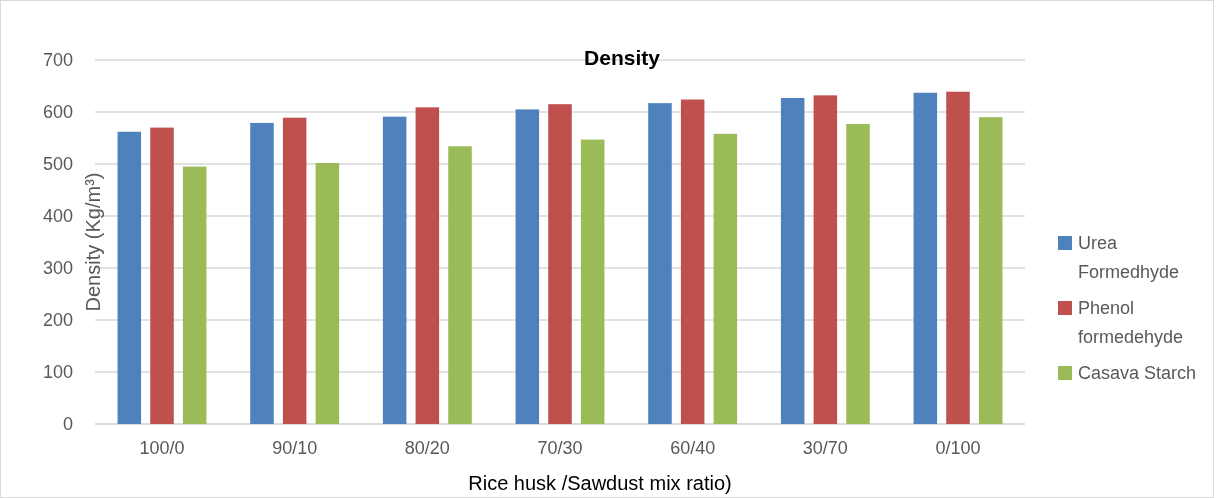 The width and height of the screenshot is (1225, 498). Describe the element at coordinates (1137, 373) in the screenshot. I see `legend-label: Casava Starch` at that location.